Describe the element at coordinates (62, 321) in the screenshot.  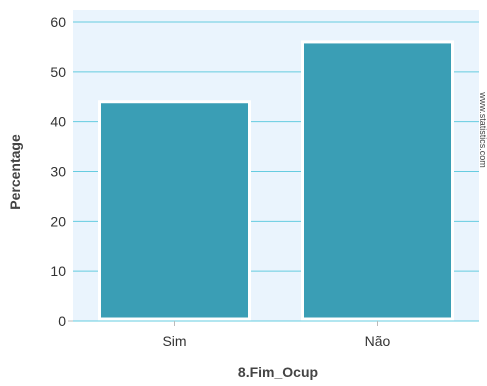
I see `y-tick-label-0: 0` at that location.